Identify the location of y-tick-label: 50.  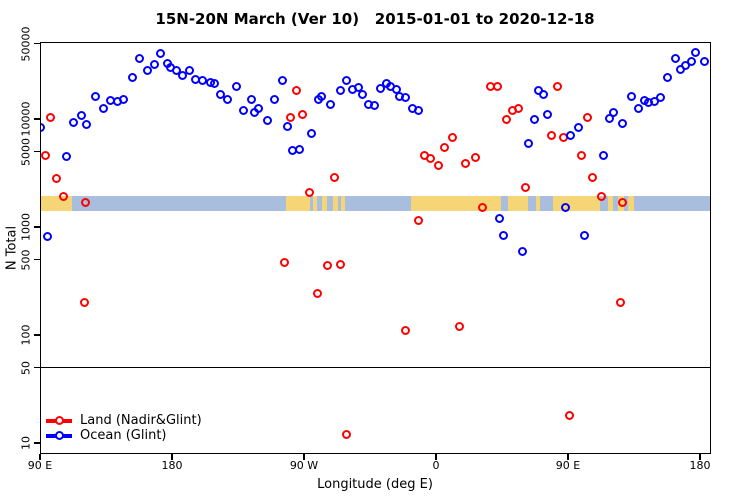
(26, 367).